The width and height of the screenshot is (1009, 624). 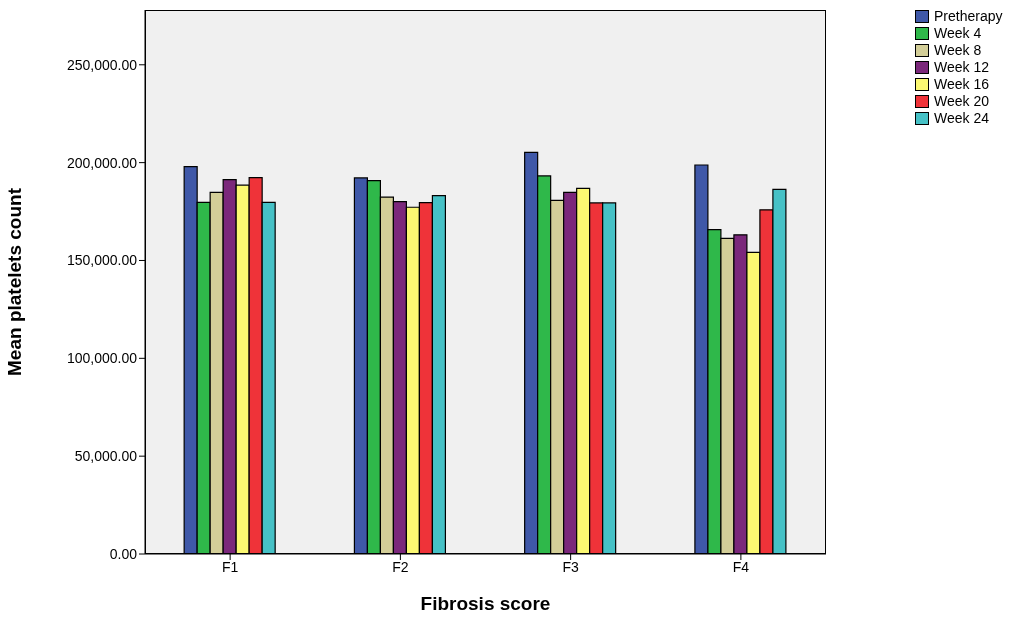 I want to click on y-tick-label: 100,000.00, so click(x=102, y=358).